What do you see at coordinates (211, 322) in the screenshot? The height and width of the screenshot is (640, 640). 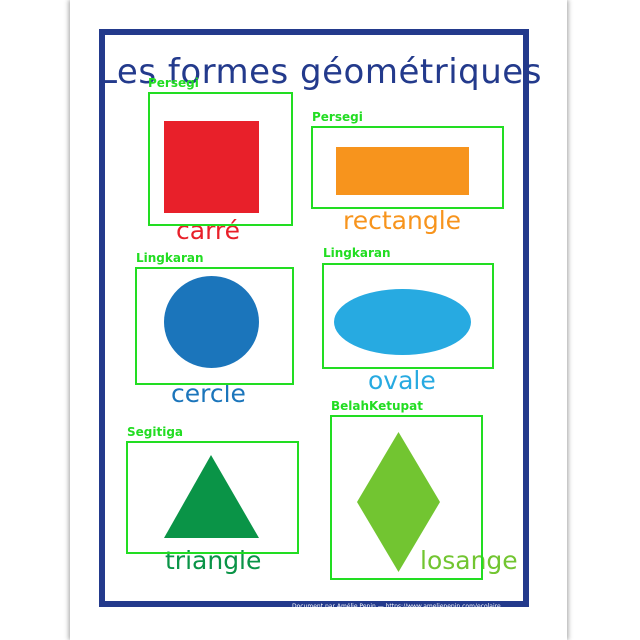 I see `circle-shape` at bounding box center [211, 322].